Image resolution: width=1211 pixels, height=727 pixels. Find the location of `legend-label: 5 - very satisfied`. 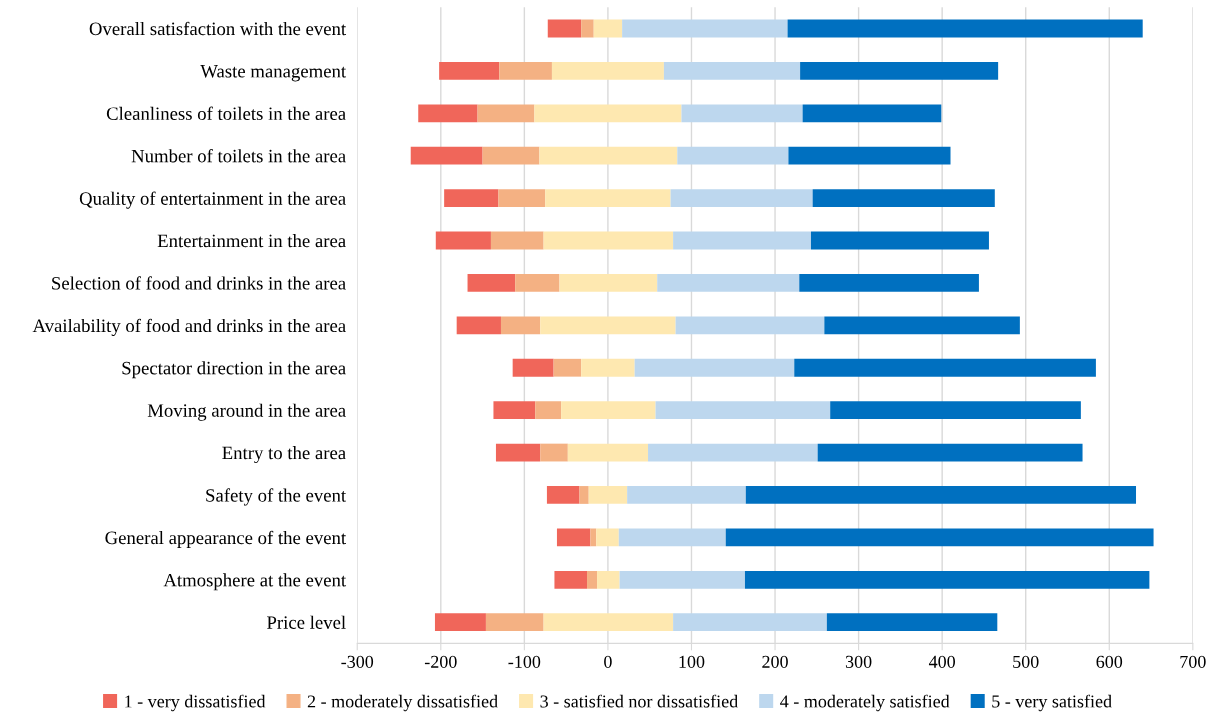

legend-label: 5 - very satisfied is located at coordinates (1052, 703).